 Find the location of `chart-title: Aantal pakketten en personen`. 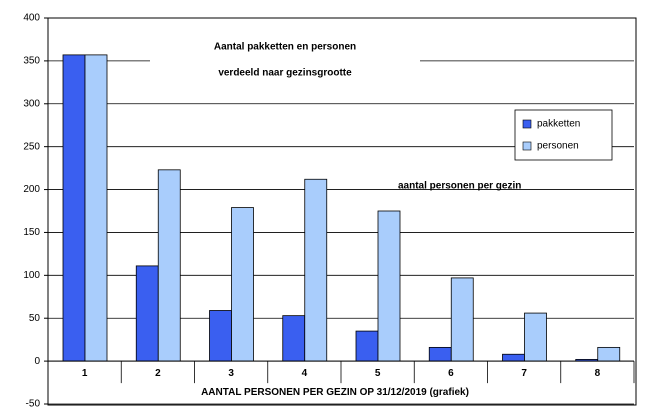

chart-title: Aantal pakketten en personen is located at coordinates (285, 47).